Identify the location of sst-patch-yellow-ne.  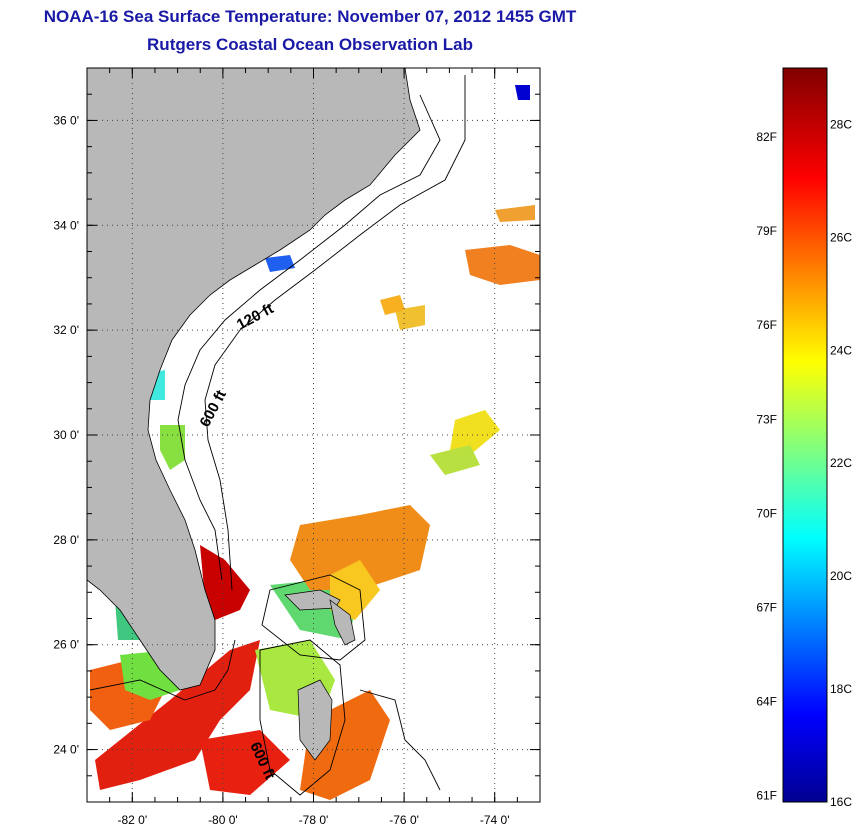
(475, 432).